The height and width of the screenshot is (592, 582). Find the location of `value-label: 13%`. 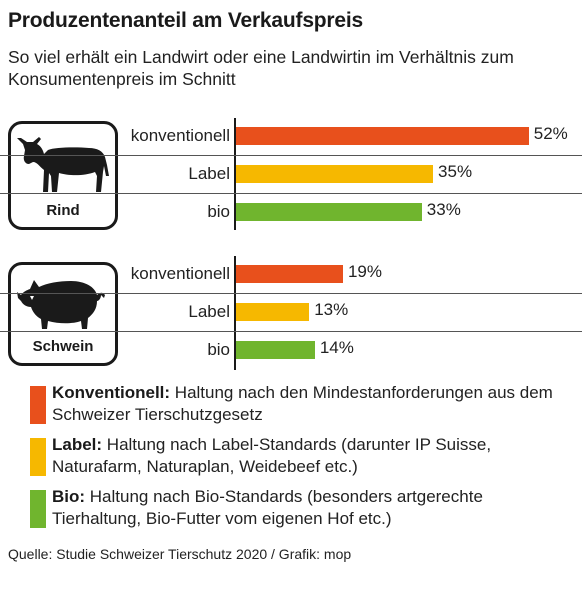

value-label: 13% is located at coordinates (331, 309).